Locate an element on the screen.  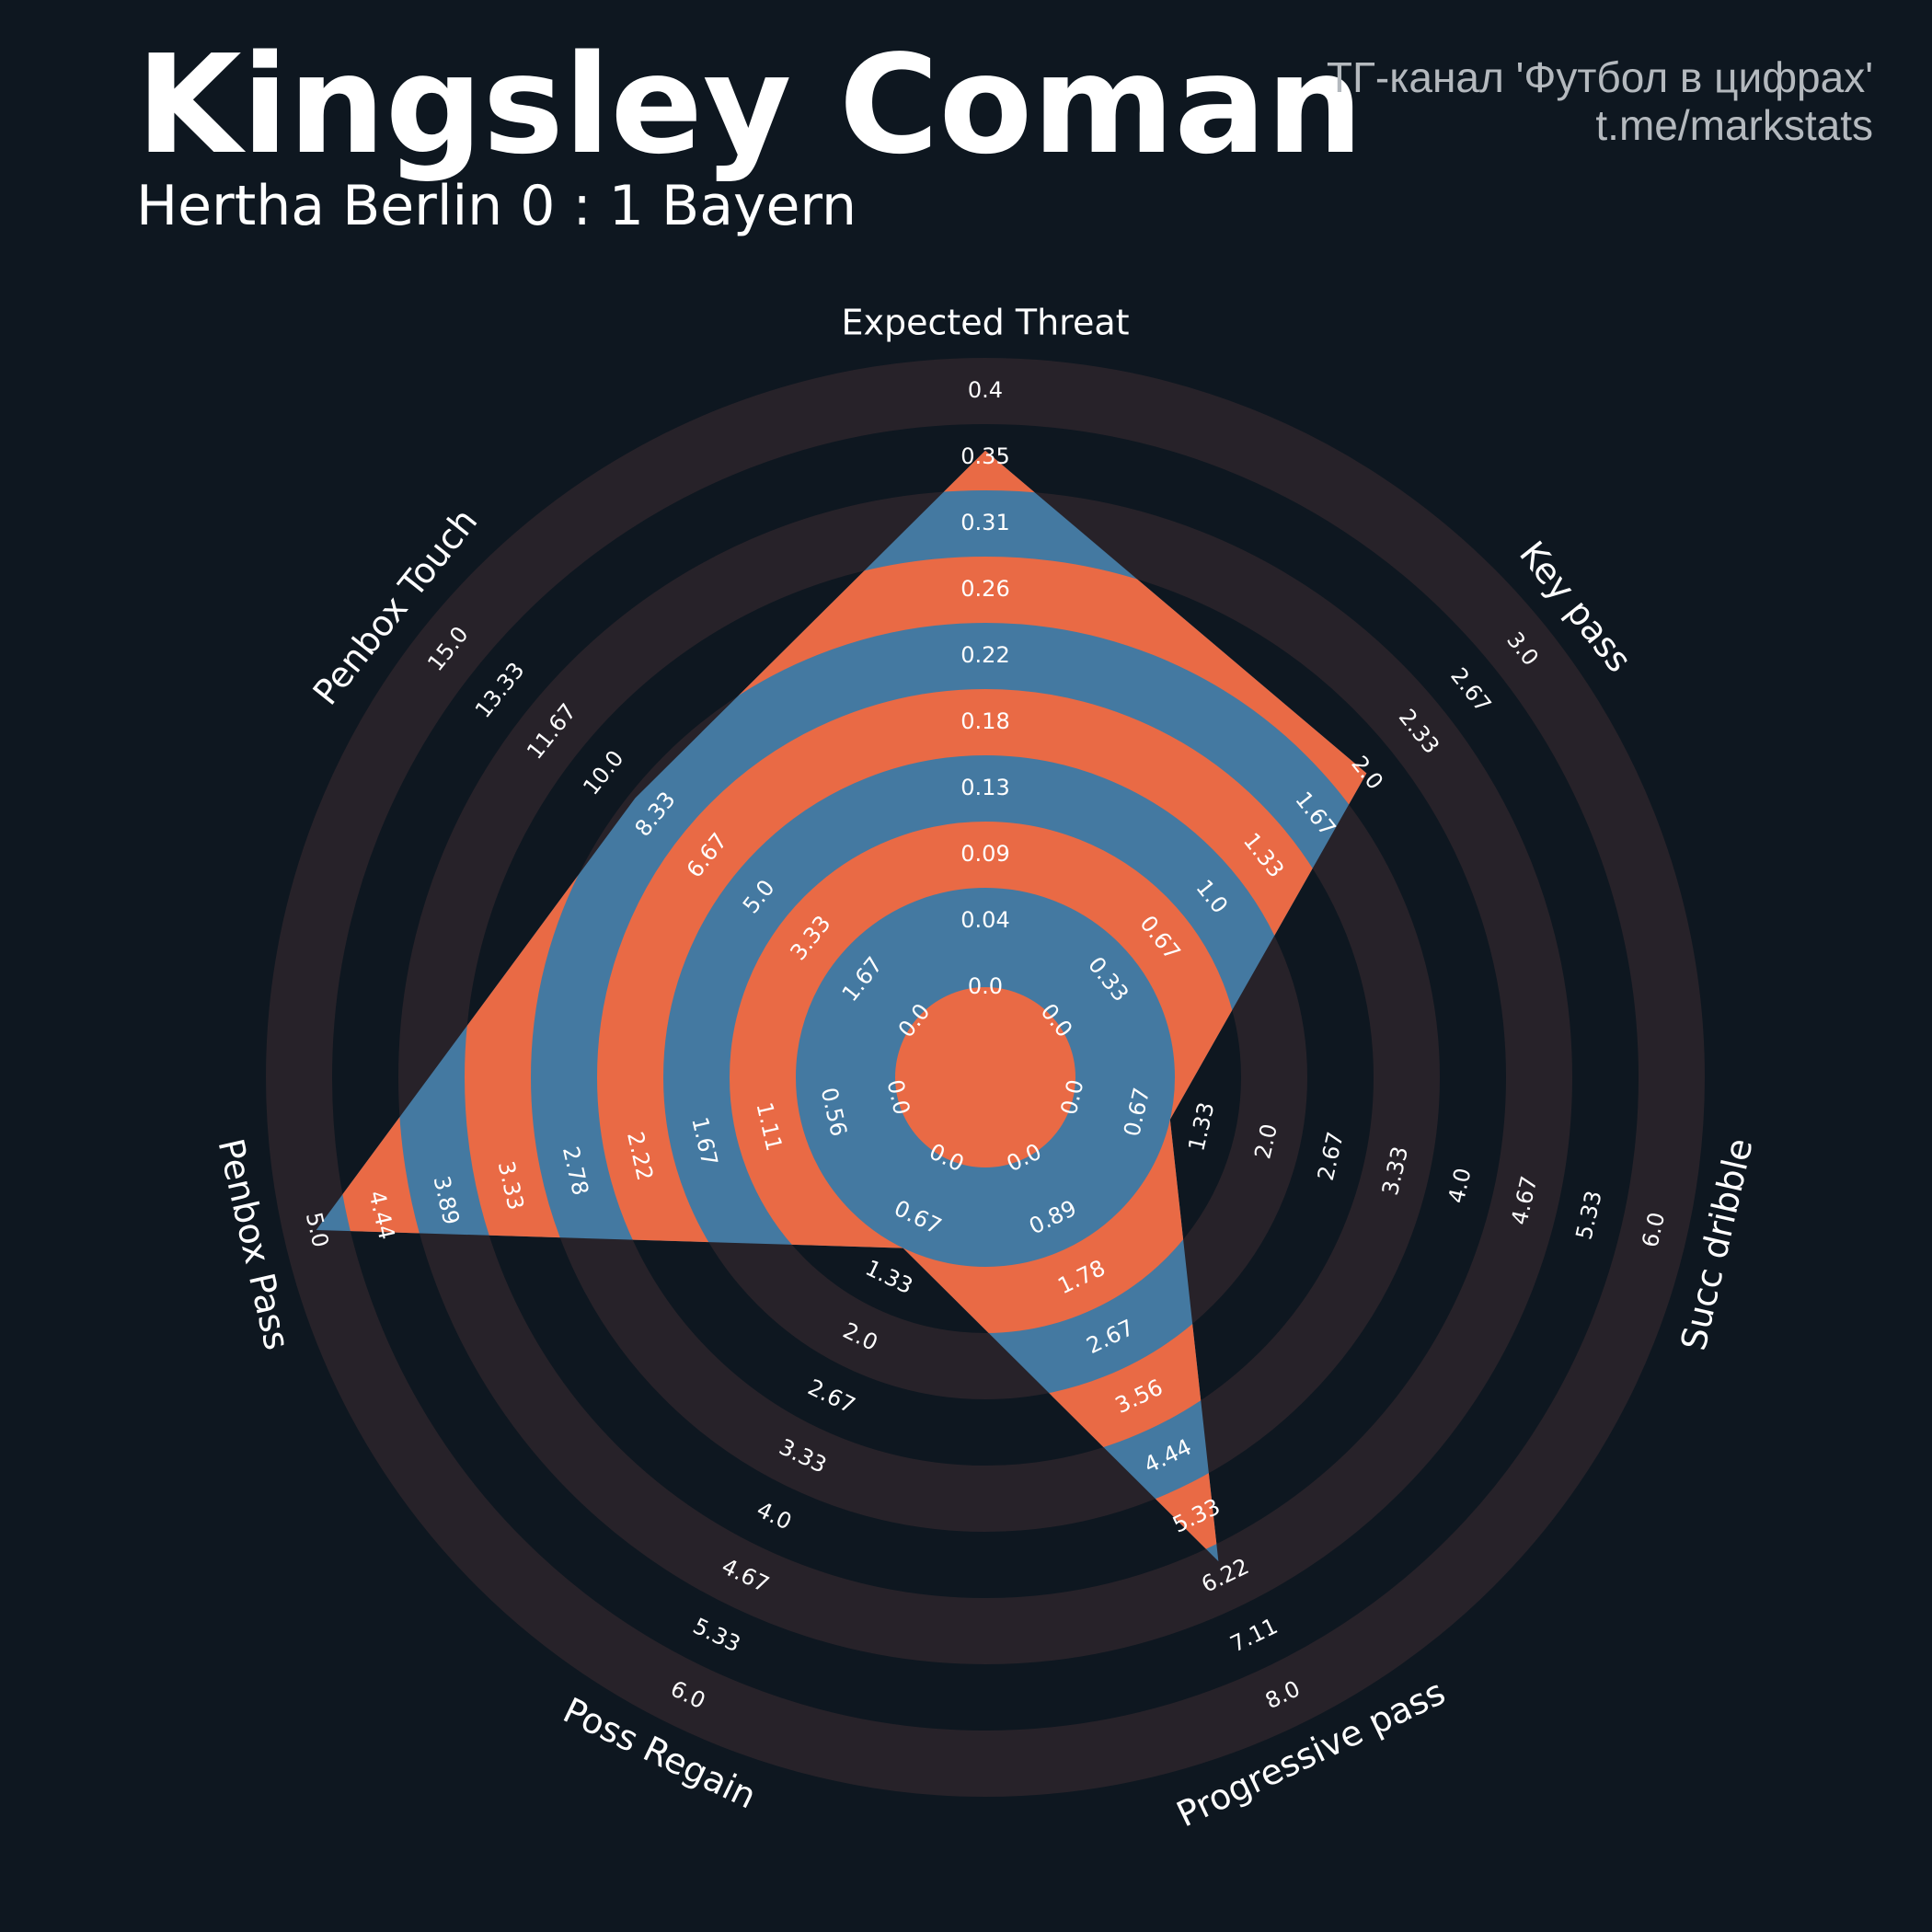
tick-label: 7.11 is located at coordinates (1254, 1635).